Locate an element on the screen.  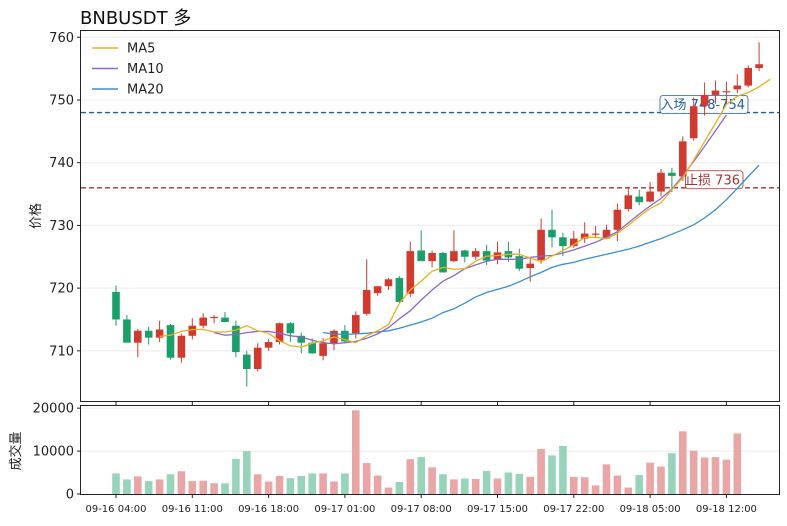
volume-grid is located at coordinates (430, 429).